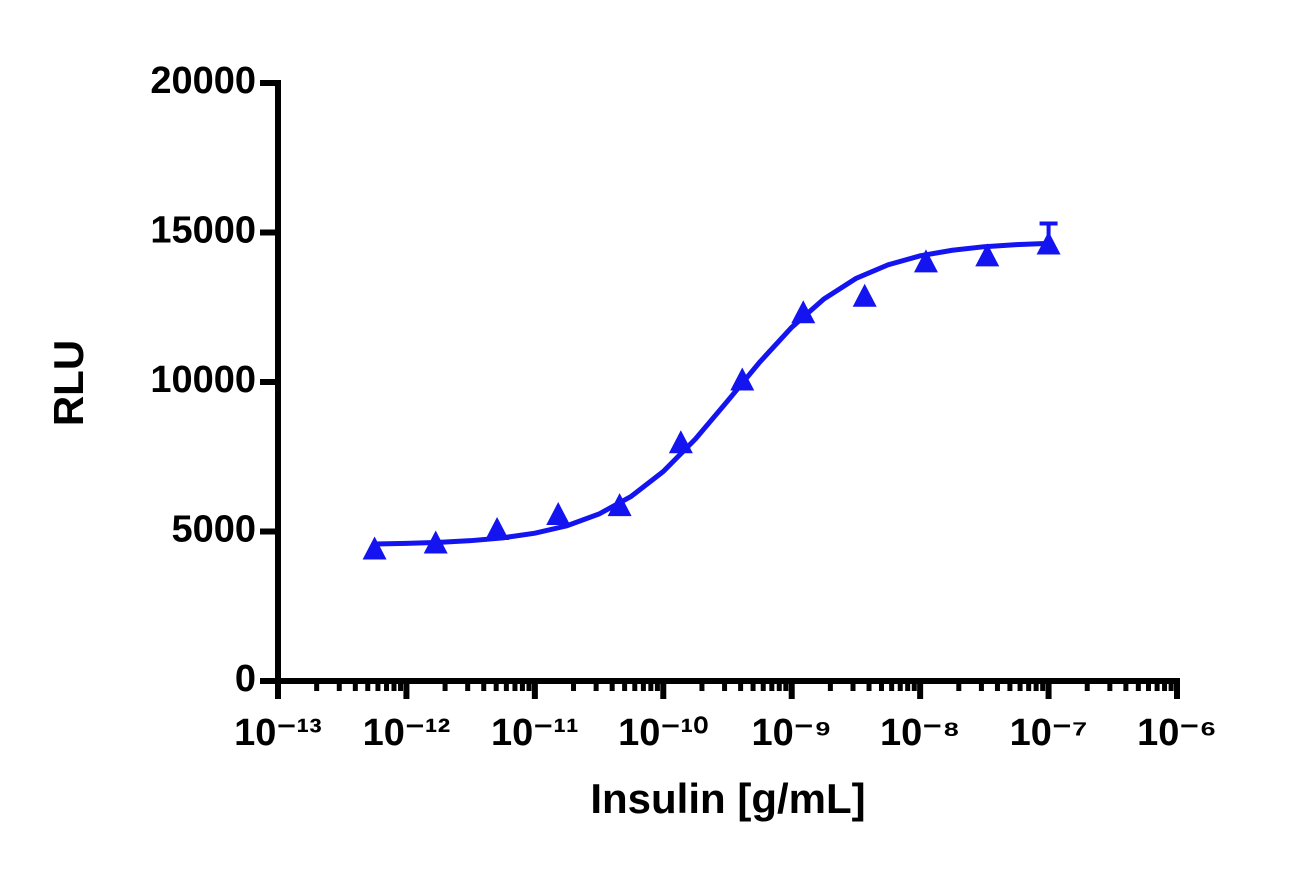  I want to click on x-tick-label: 10⁻⁹, so click(792, 733).